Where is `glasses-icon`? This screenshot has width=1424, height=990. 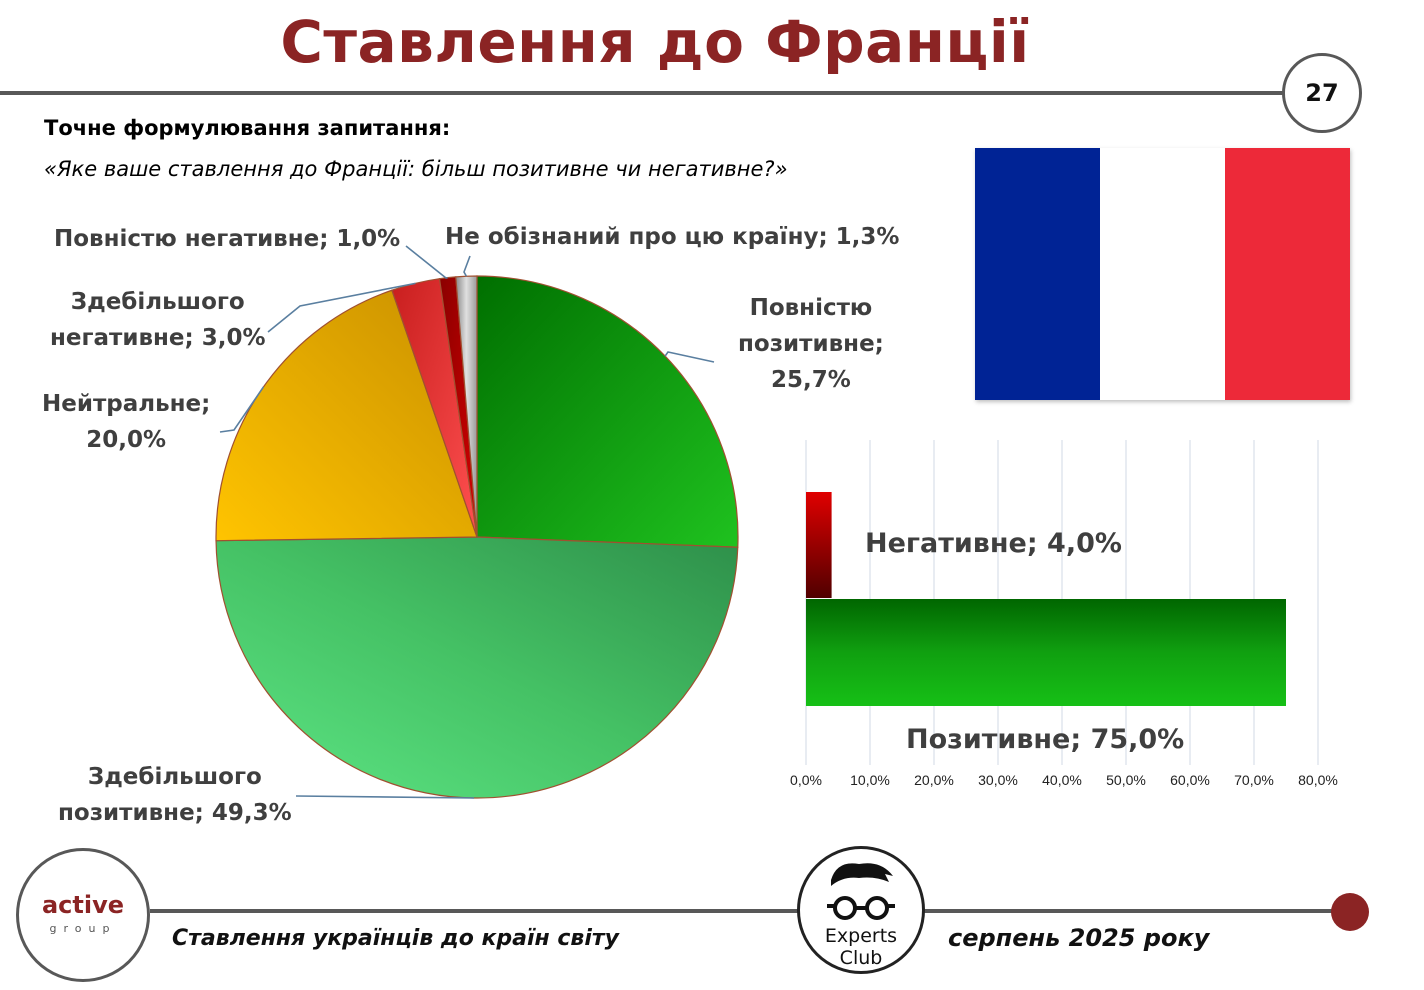
glasses-icon is located at coordinates (861, 891).